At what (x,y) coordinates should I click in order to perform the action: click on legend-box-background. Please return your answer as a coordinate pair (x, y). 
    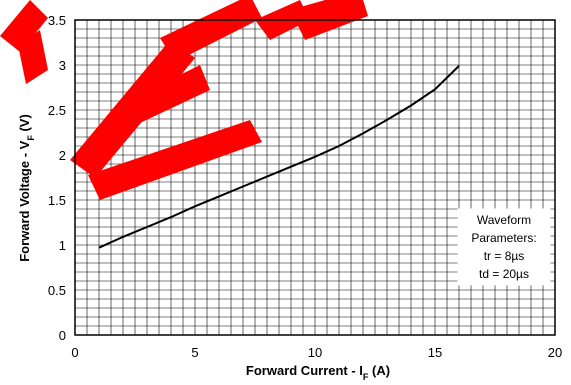
    Looking at the image, I should click on (504, 247).